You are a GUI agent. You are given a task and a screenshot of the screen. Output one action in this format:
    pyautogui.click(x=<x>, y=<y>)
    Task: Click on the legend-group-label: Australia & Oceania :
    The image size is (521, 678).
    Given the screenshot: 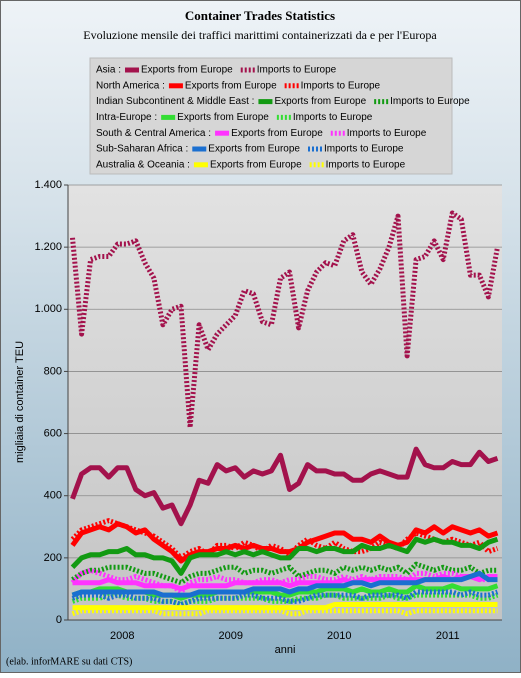 What is the action you would take?
    pyautogui.click(x=143, y=164)
    